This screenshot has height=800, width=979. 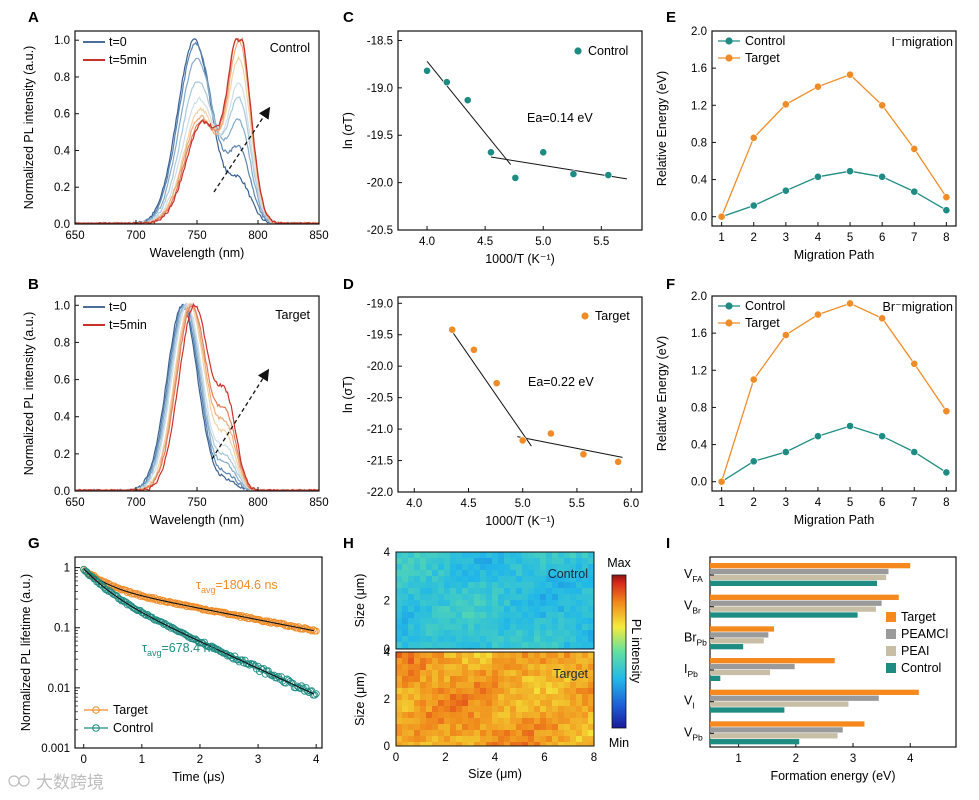 What do you see at coordinates (348, 17) in the screenshot?
I see `panel-letter: C` at bounding box center [348, 17].